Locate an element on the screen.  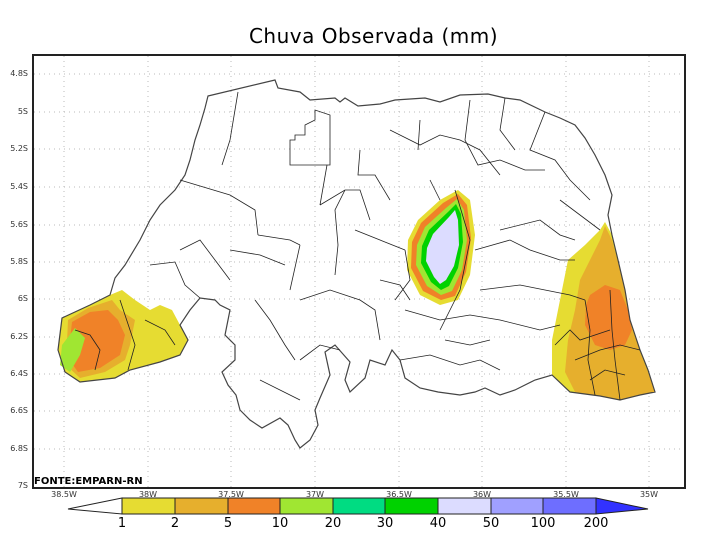
colorbar-label: 20 is located at coordinates (333, 523).